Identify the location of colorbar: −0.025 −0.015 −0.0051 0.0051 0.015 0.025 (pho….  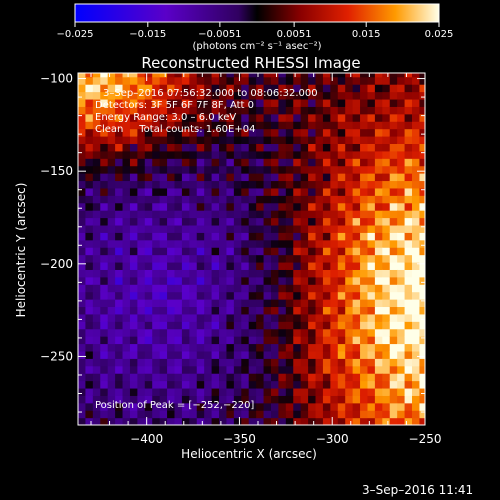
(254, 27).